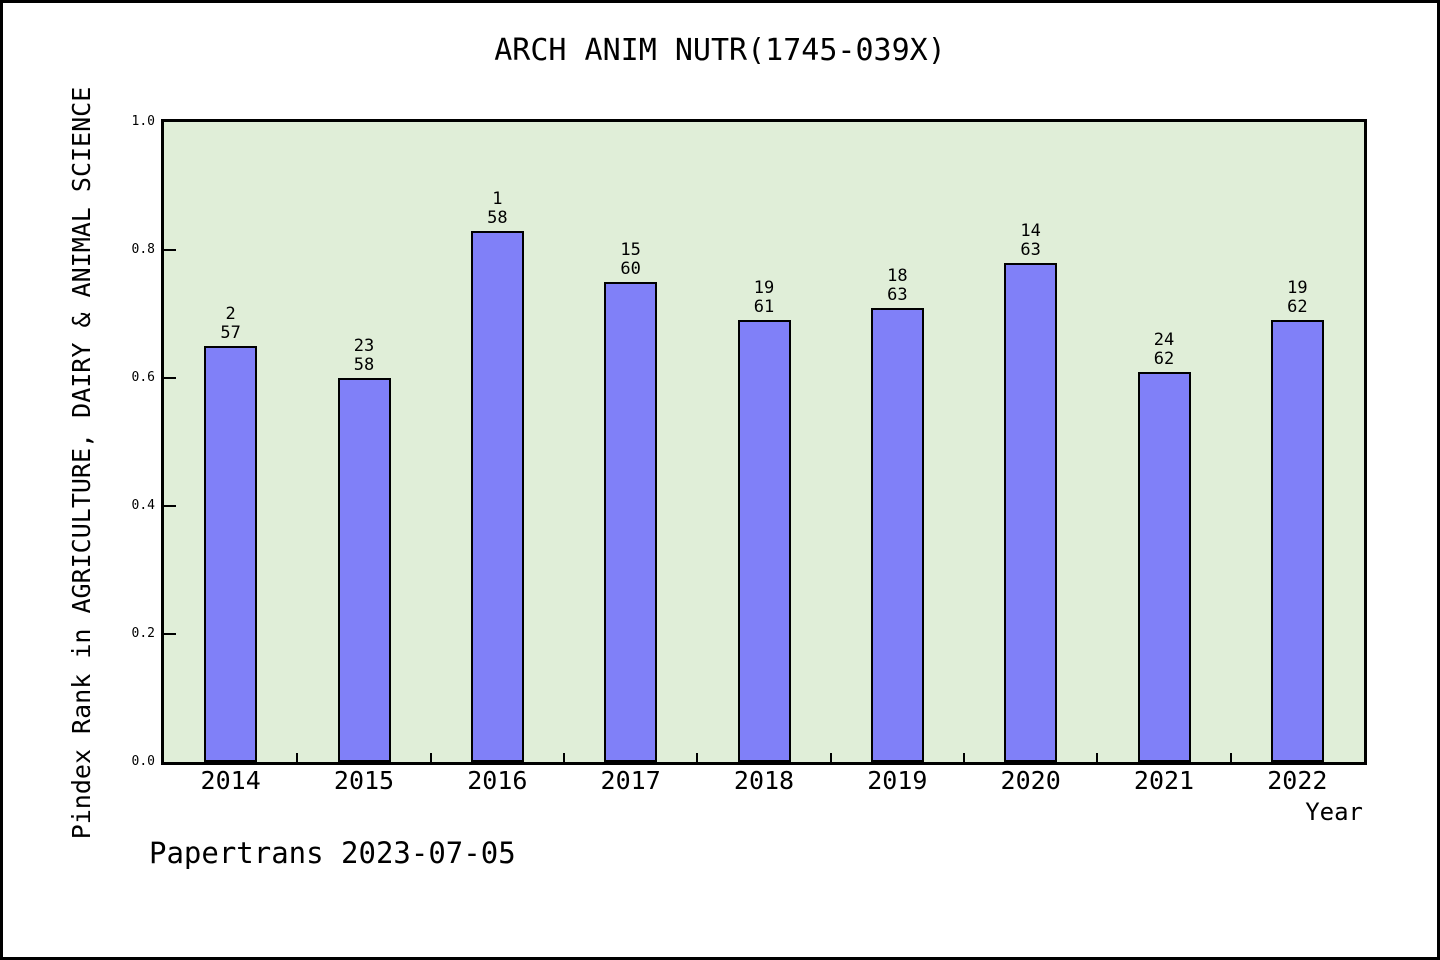 This screenshot has width=1440, height=960. What do you see at coordinates (231, 554) in the screenshot?
I see `bar-2014` at bounding box center [231, 554].